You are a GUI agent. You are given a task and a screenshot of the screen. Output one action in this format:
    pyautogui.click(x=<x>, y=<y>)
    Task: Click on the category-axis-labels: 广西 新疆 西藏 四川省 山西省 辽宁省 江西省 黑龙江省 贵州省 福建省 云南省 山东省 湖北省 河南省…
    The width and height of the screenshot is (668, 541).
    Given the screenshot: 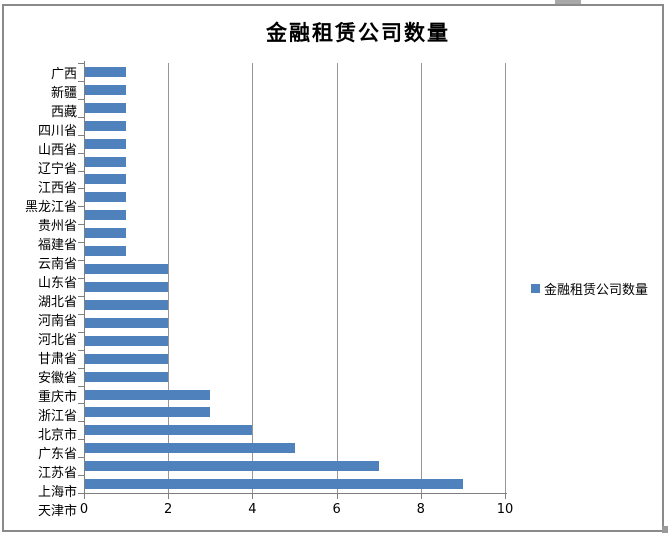 What is the action you would take?
    pyautogui.click(x=38, y=291)
    